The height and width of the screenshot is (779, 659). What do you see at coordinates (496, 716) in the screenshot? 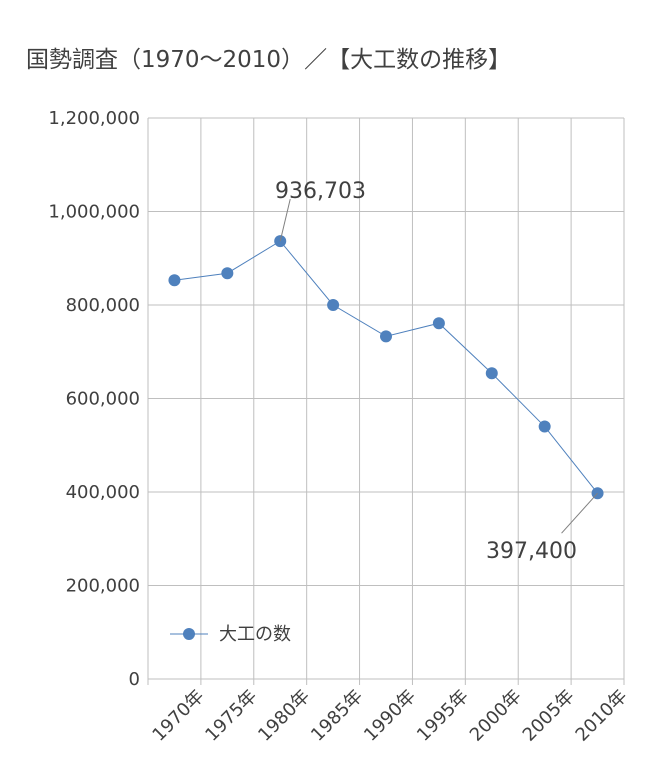
I see `x-tick-label: 2000年` at bounding box center [496, 716].